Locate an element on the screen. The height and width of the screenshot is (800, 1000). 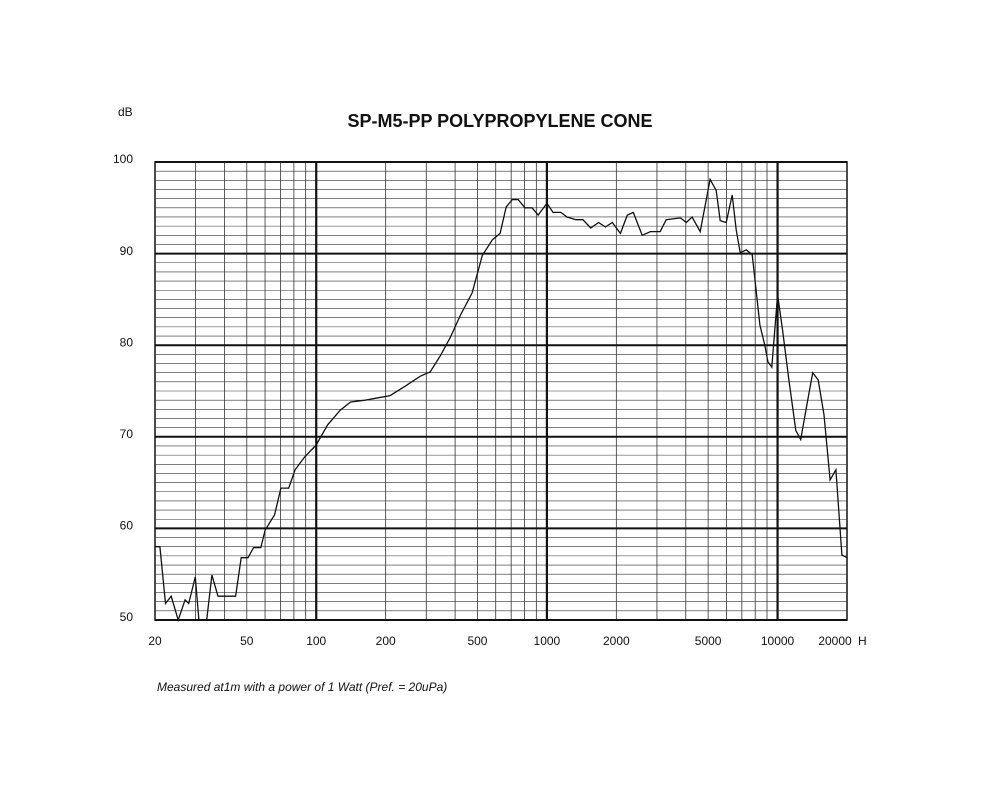
y-tick-label: 90 is located at coordinates (127, 251).